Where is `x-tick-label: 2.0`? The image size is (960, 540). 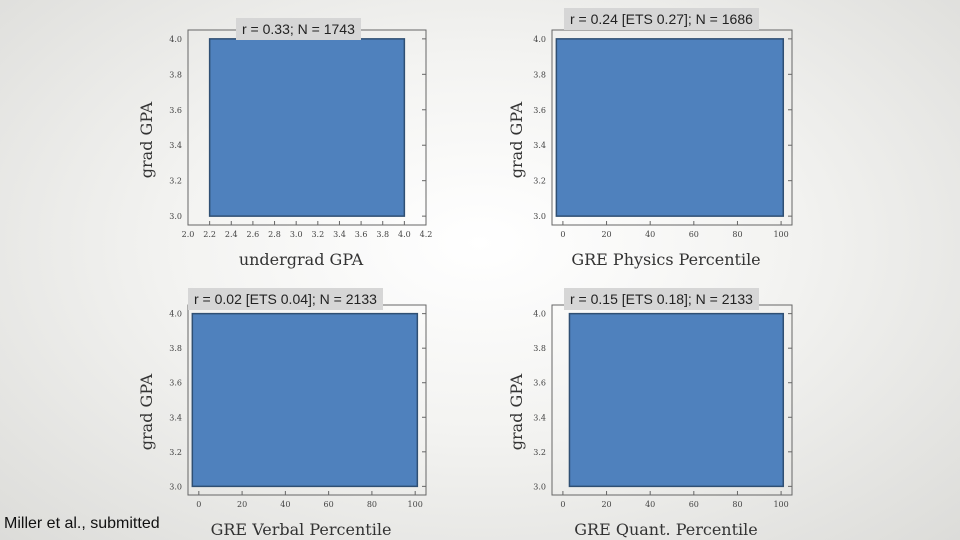
x-tick-label: 2.0 is located at coordinates (188, 234).